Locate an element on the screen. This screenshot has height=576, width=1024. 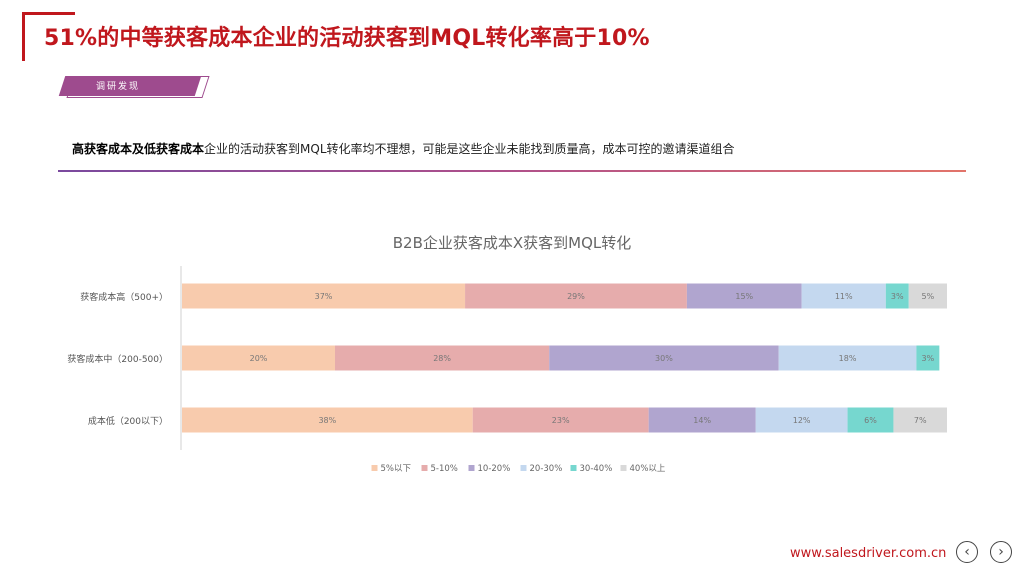
data-label: 5% is located at coordinates (928, 296).